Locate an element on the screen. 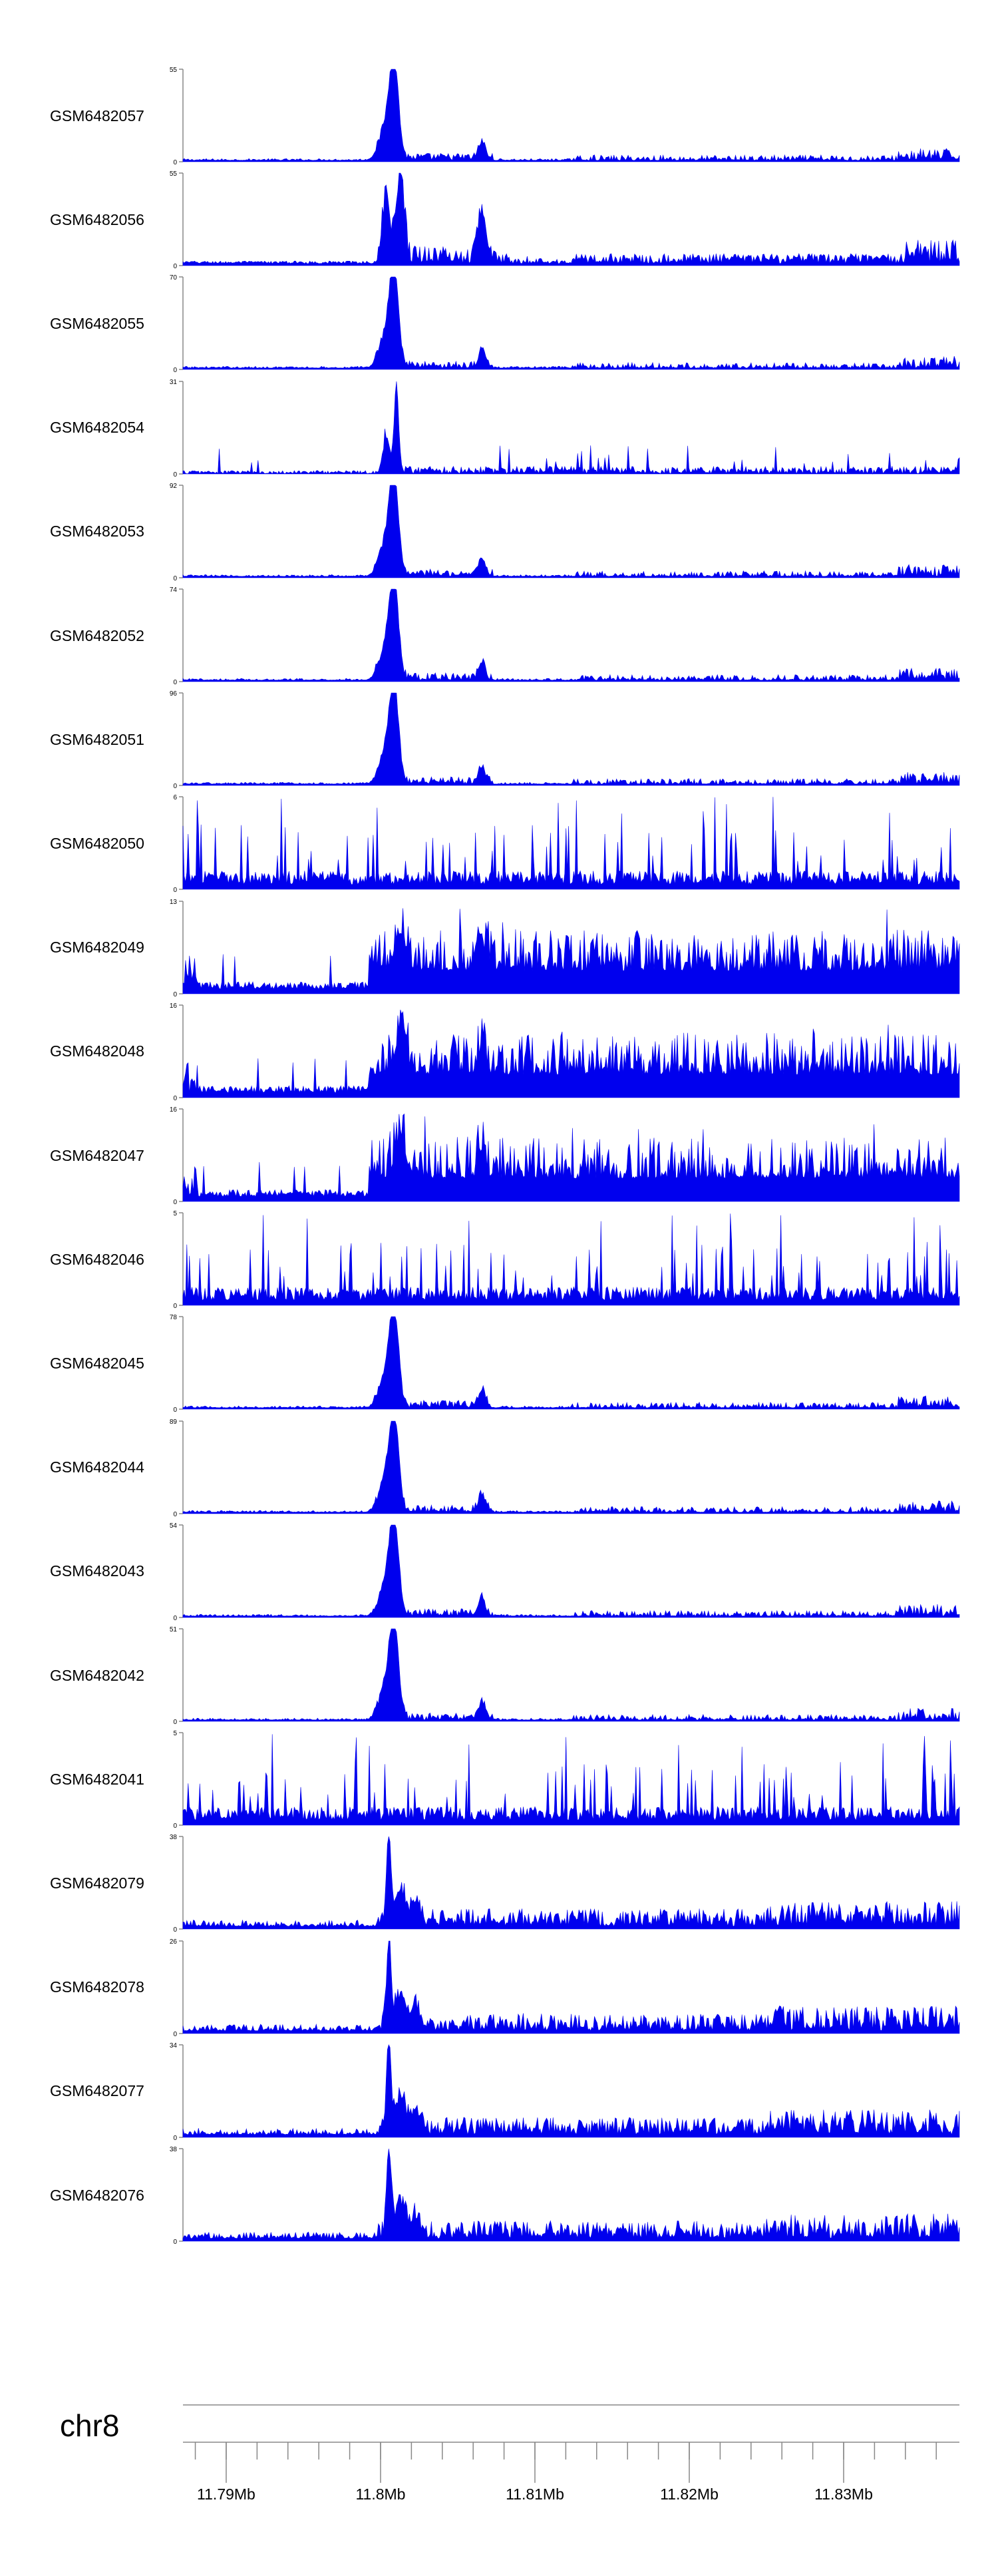  track-label: GSM6482046 is located at coordinates (97, 1259).